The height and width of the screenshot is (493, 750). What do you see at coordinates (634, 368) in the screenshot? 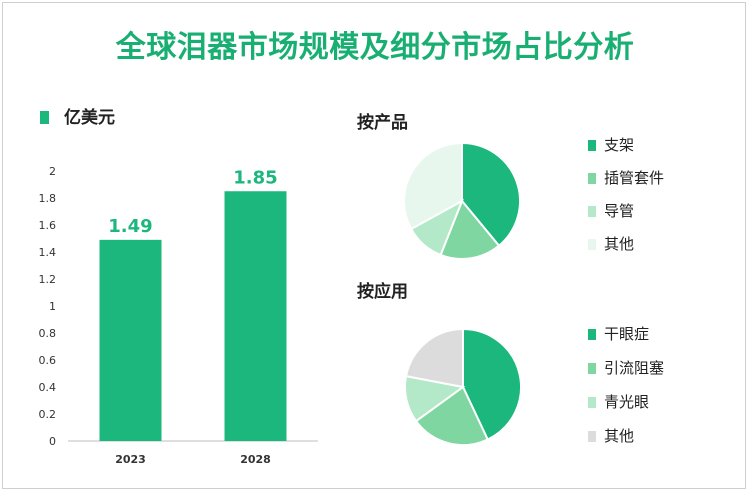
I see `legend-label: 引流阻塞` at bounding box center [634, 368].